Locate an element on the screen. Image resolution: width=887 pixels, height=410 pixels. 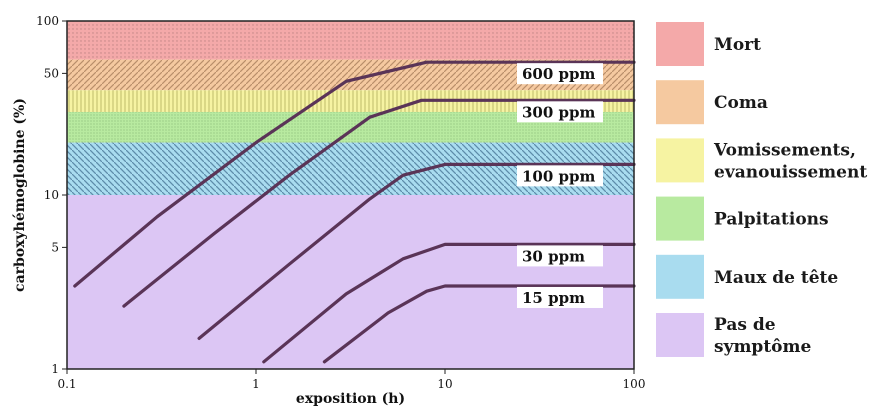
series-label-bg-100-ppm is located at coordinates (560, 176).